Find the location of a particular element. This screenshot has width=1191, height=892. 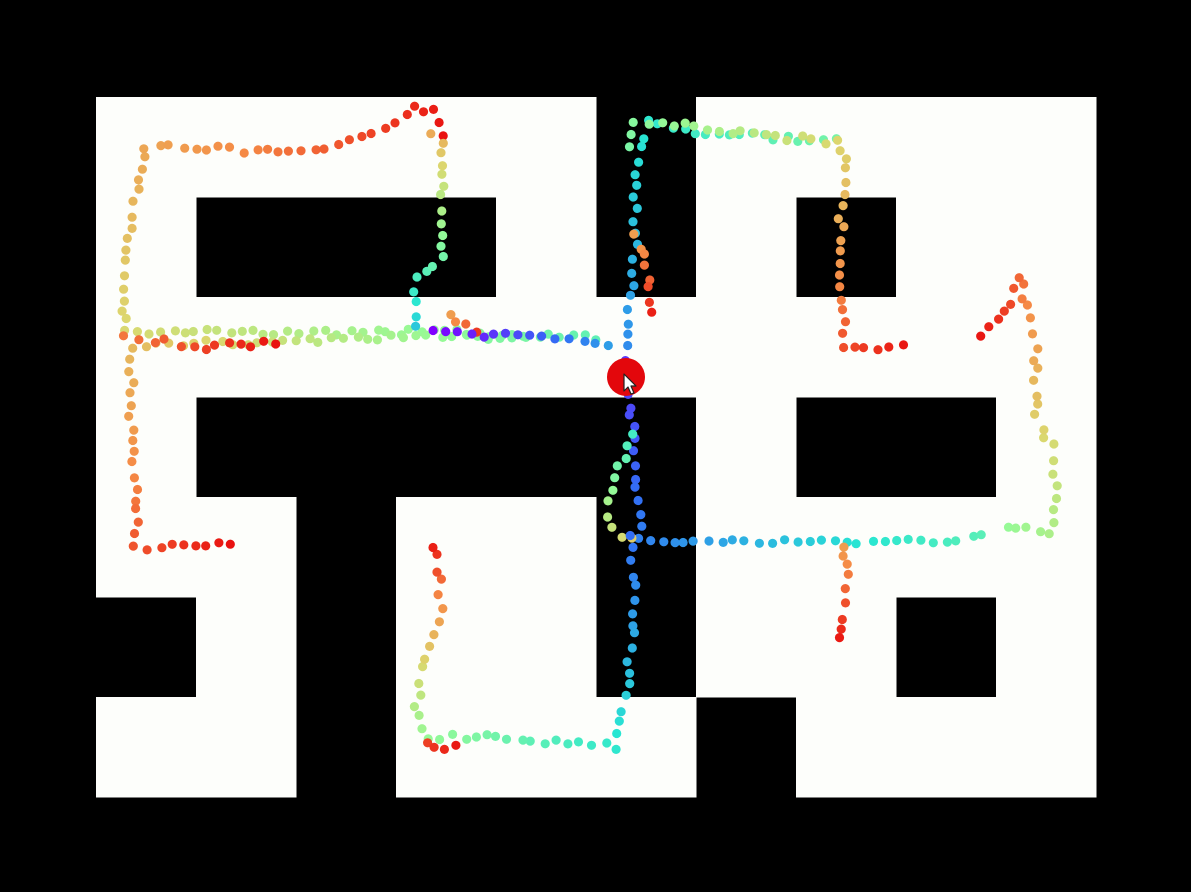

arrow-cursor-icon is located at coordinates (630, 384).